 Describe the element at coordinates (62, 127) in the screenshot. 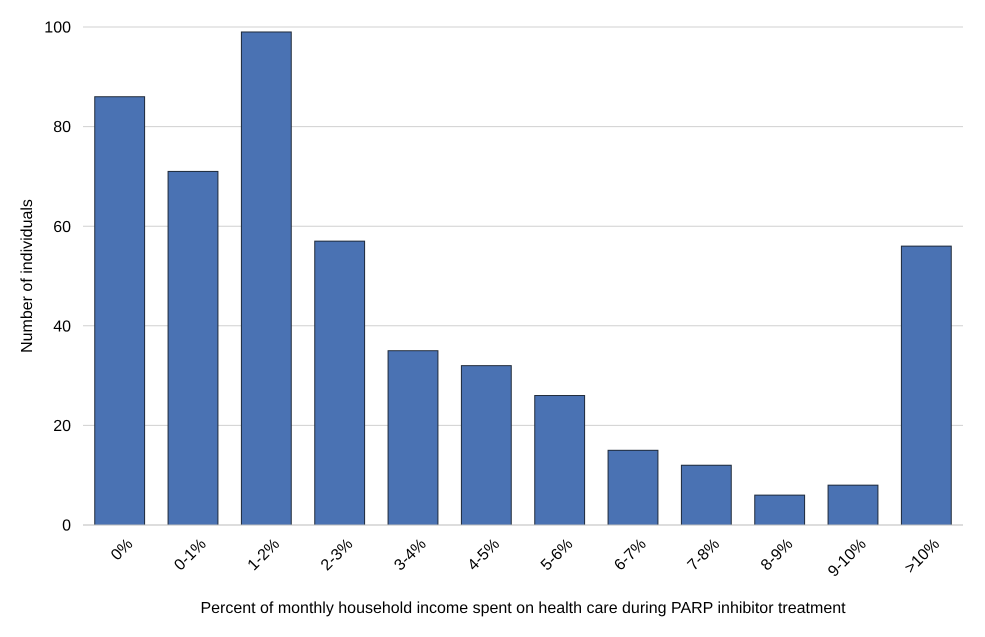

I see `y-tick-label: 80` at that location.